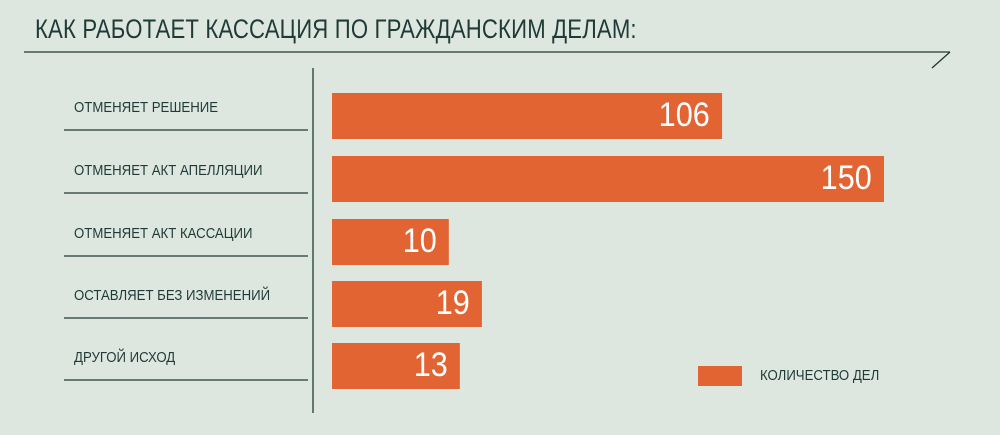 This screenshot has width=1000, height=435. What do you see at coordinates (720, 376) in the screenshot?
I see `legend-swatch` at bounding box center [720, 376].